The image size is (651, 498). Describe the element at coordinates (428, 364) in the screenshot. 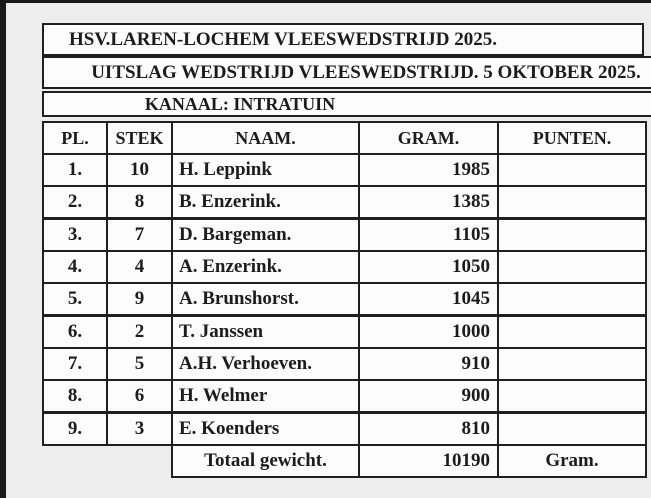

I see `cell-gram: 910` at that location.